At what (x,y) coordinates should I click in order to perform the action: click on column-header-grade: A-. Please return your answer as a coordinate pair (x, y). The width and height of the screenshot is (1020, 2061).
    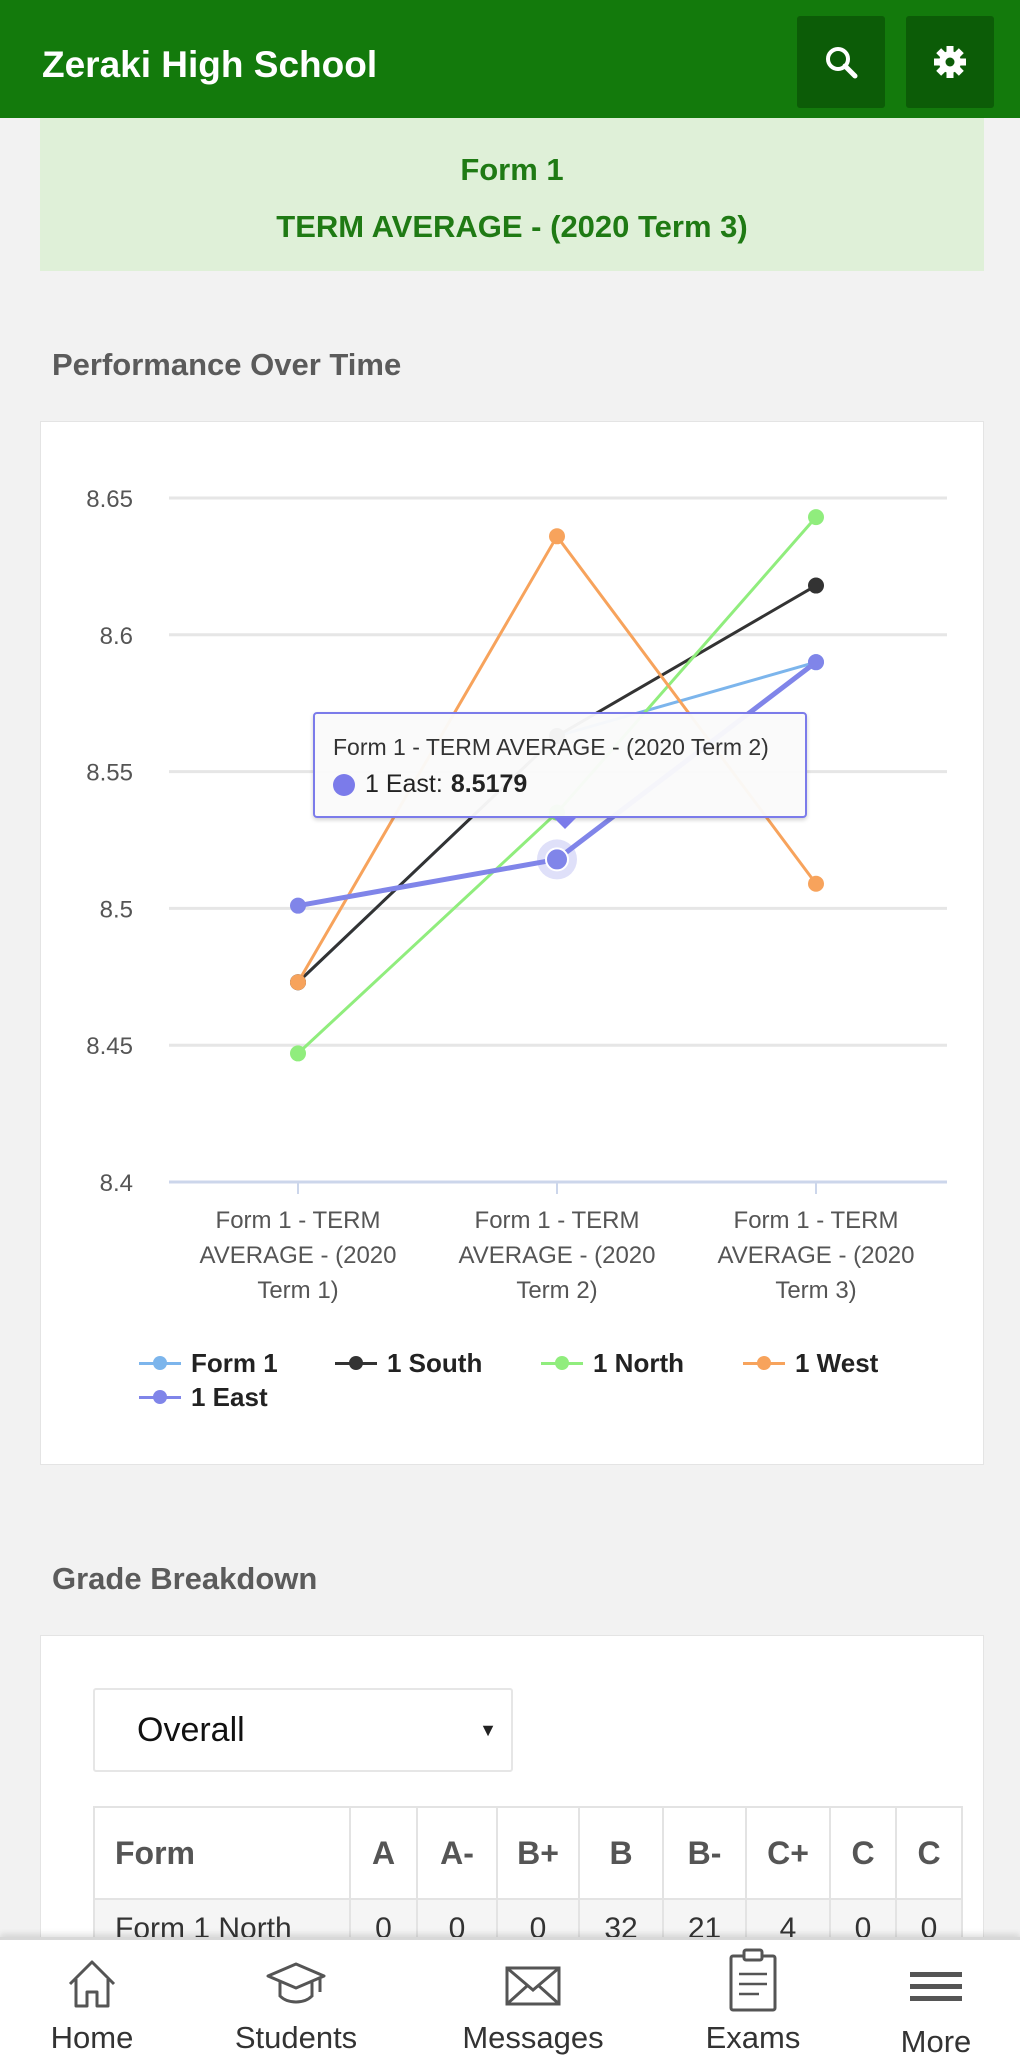
    Looking at the image, I should click on (457, 1853).